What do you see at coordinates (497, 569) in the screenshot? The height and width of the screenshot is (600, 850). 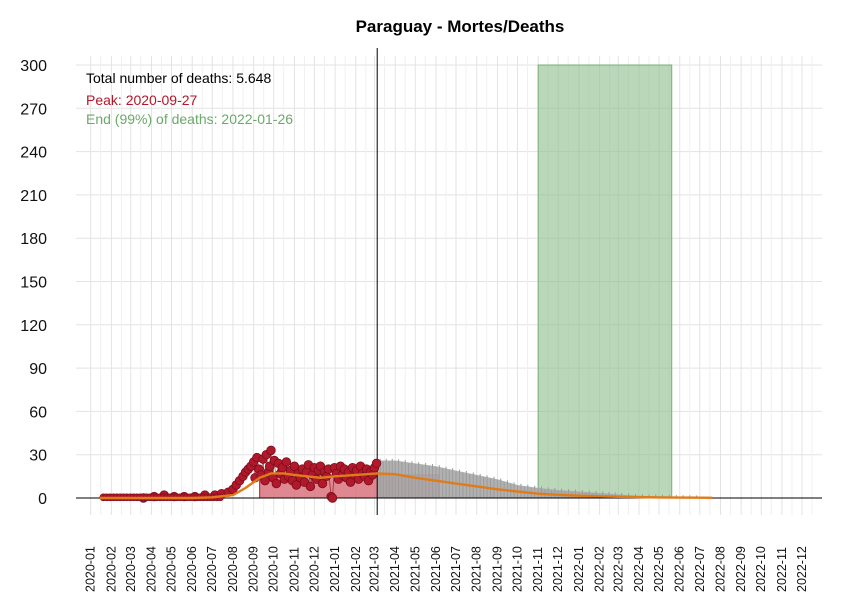 I see `x-tick-label: 2021-09` at bounding box center [497, 569].